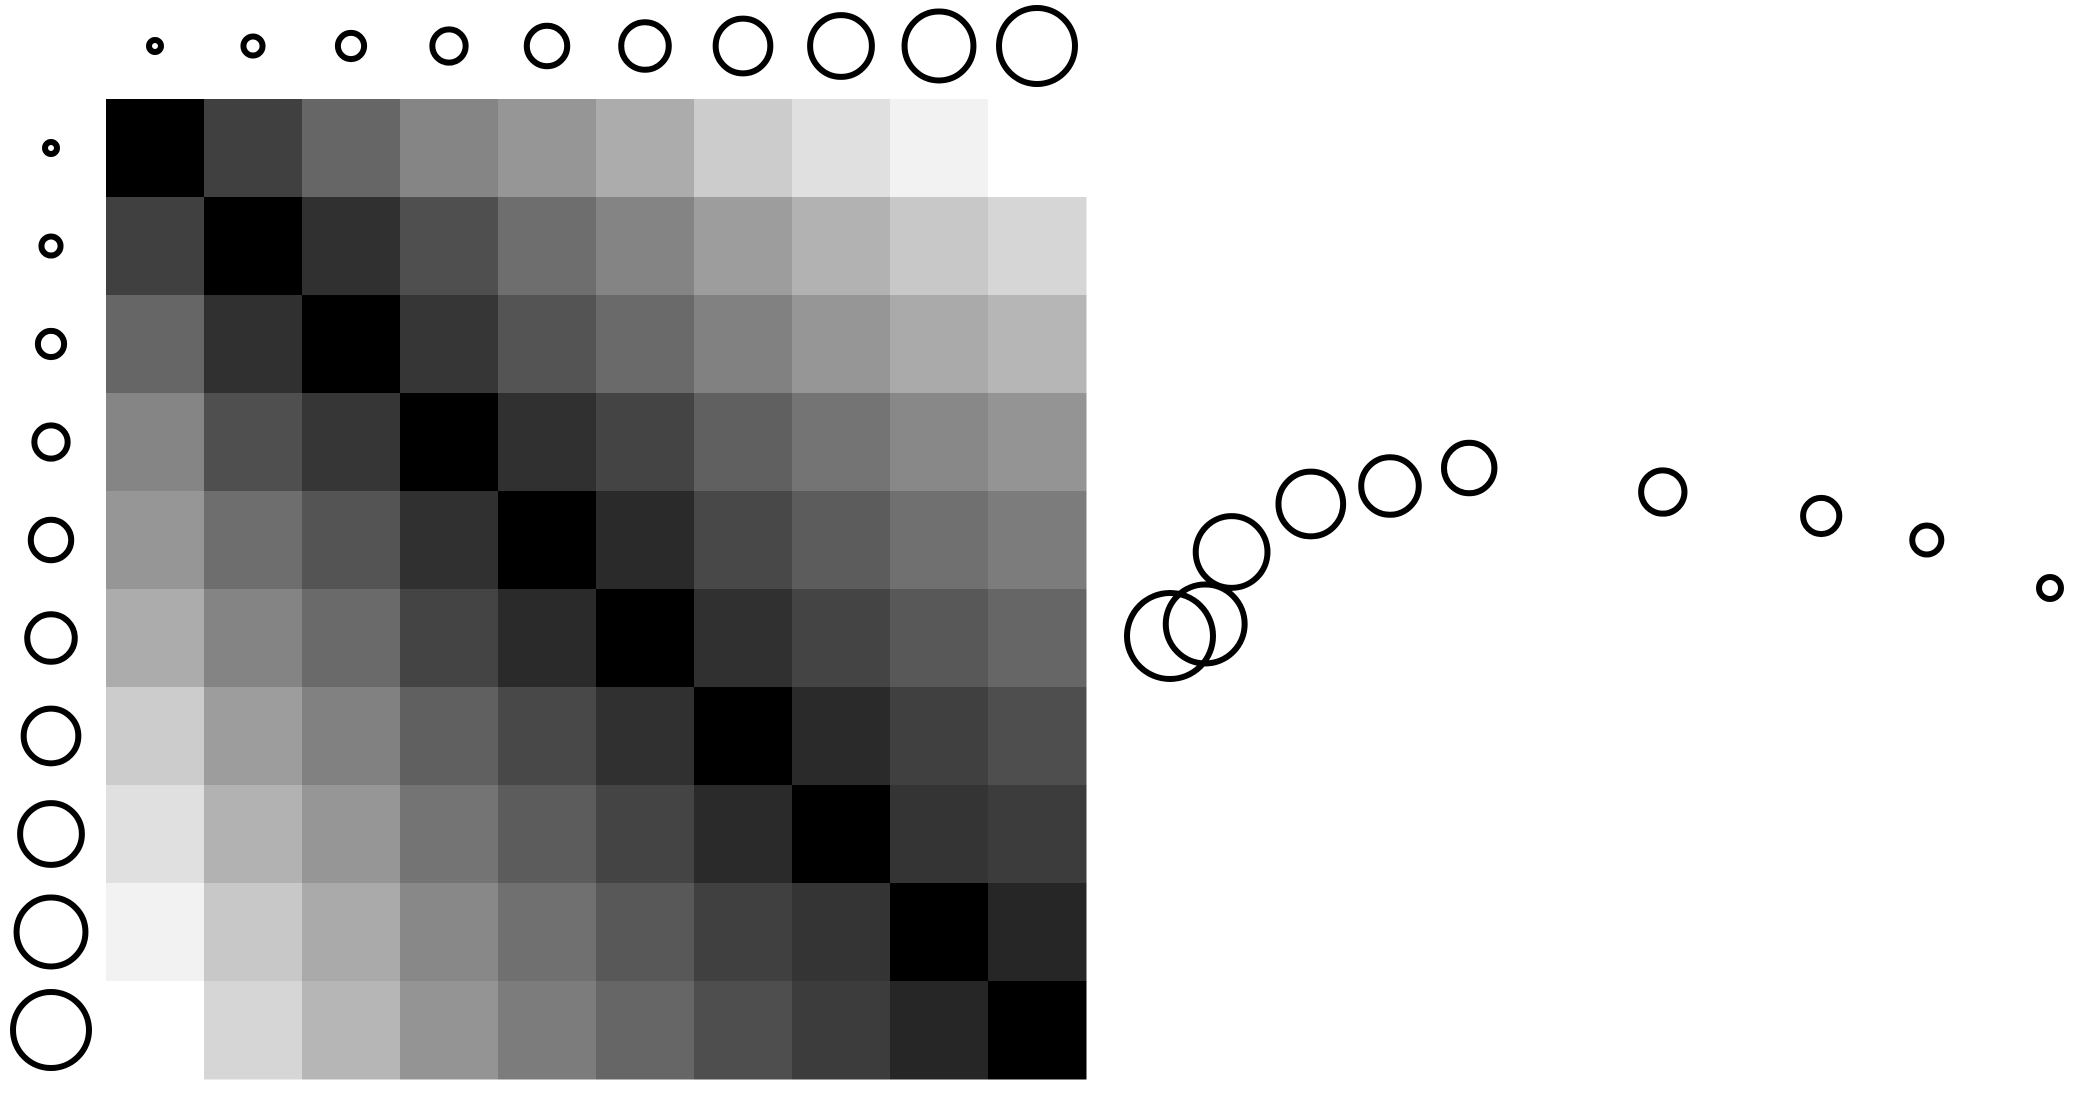  Describe the element at coordinates (1594, 560) in the screenshot. I see `embedding-circles` at that location.